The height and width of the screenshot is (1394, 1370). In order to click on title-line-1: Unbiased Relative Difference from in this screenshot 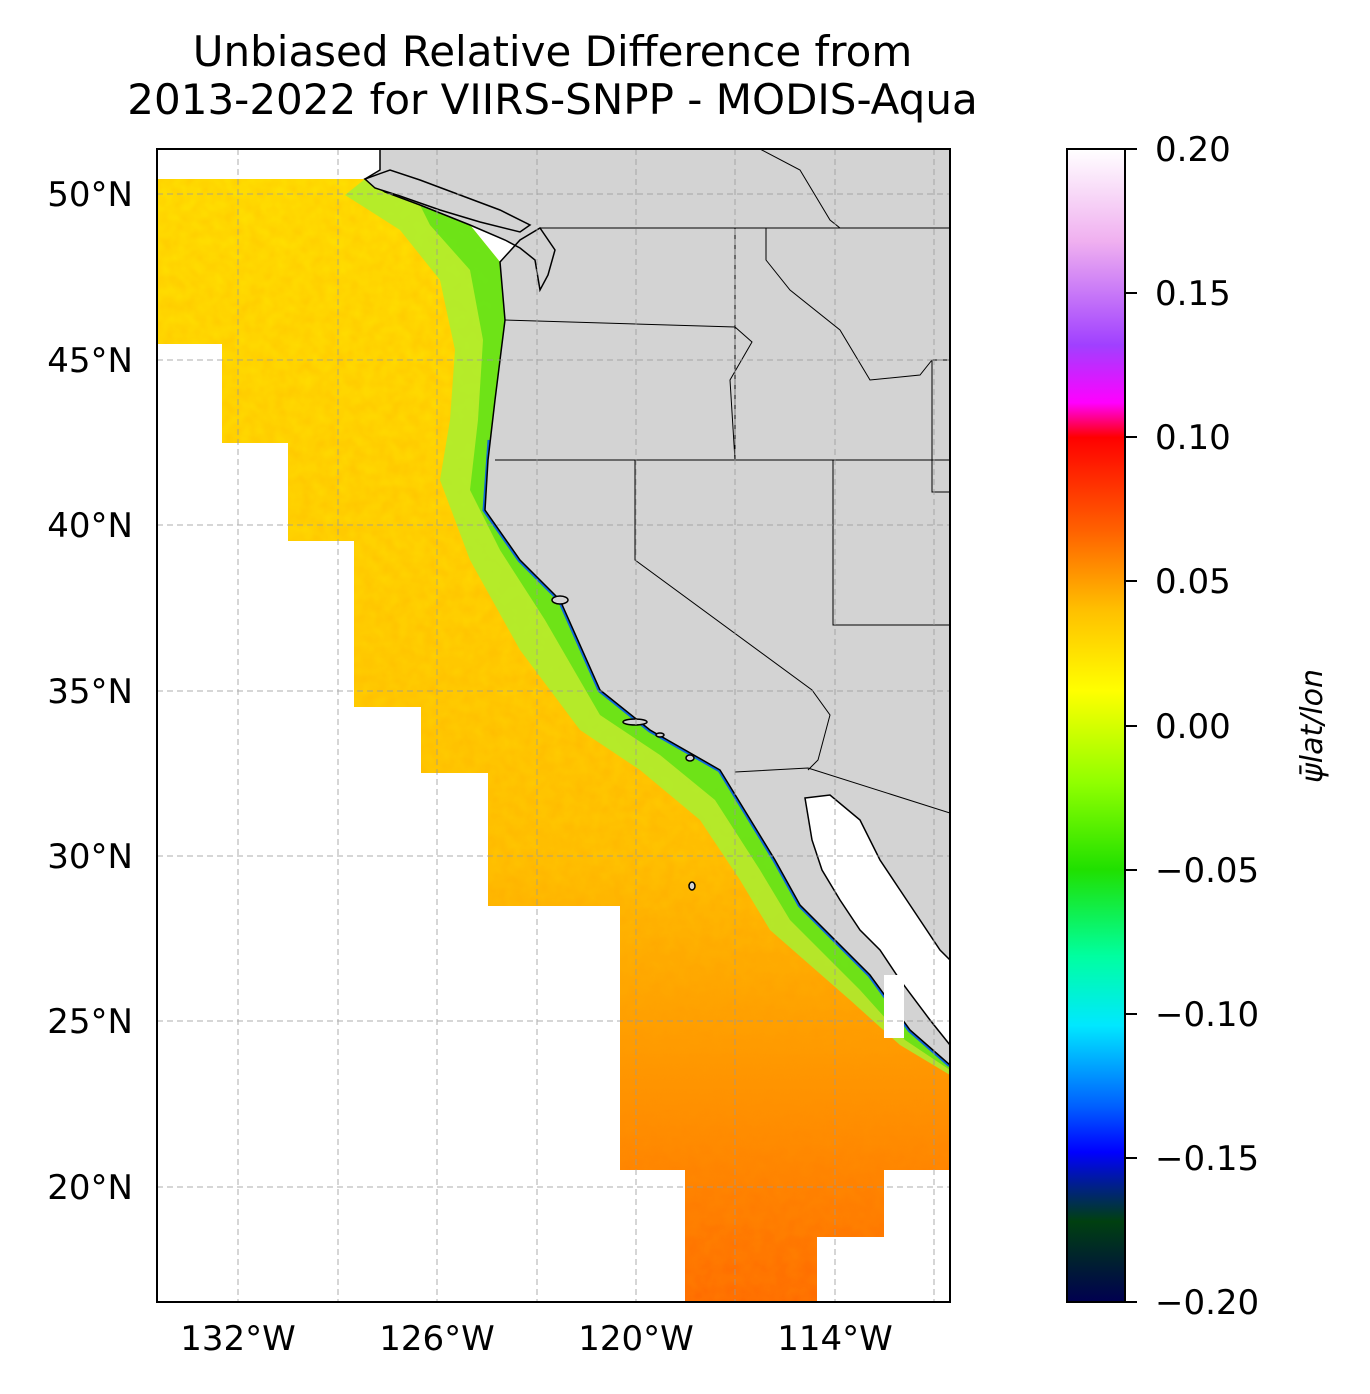, I will do `click(552, 51)`.